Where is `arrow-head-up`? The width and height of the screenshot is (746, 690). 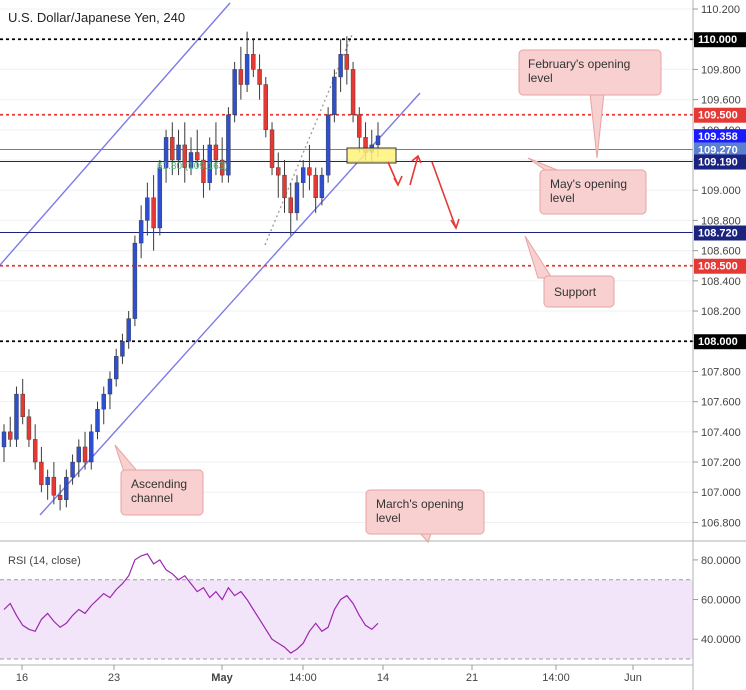 arrow-head-up is located at coordinates (416, 159).